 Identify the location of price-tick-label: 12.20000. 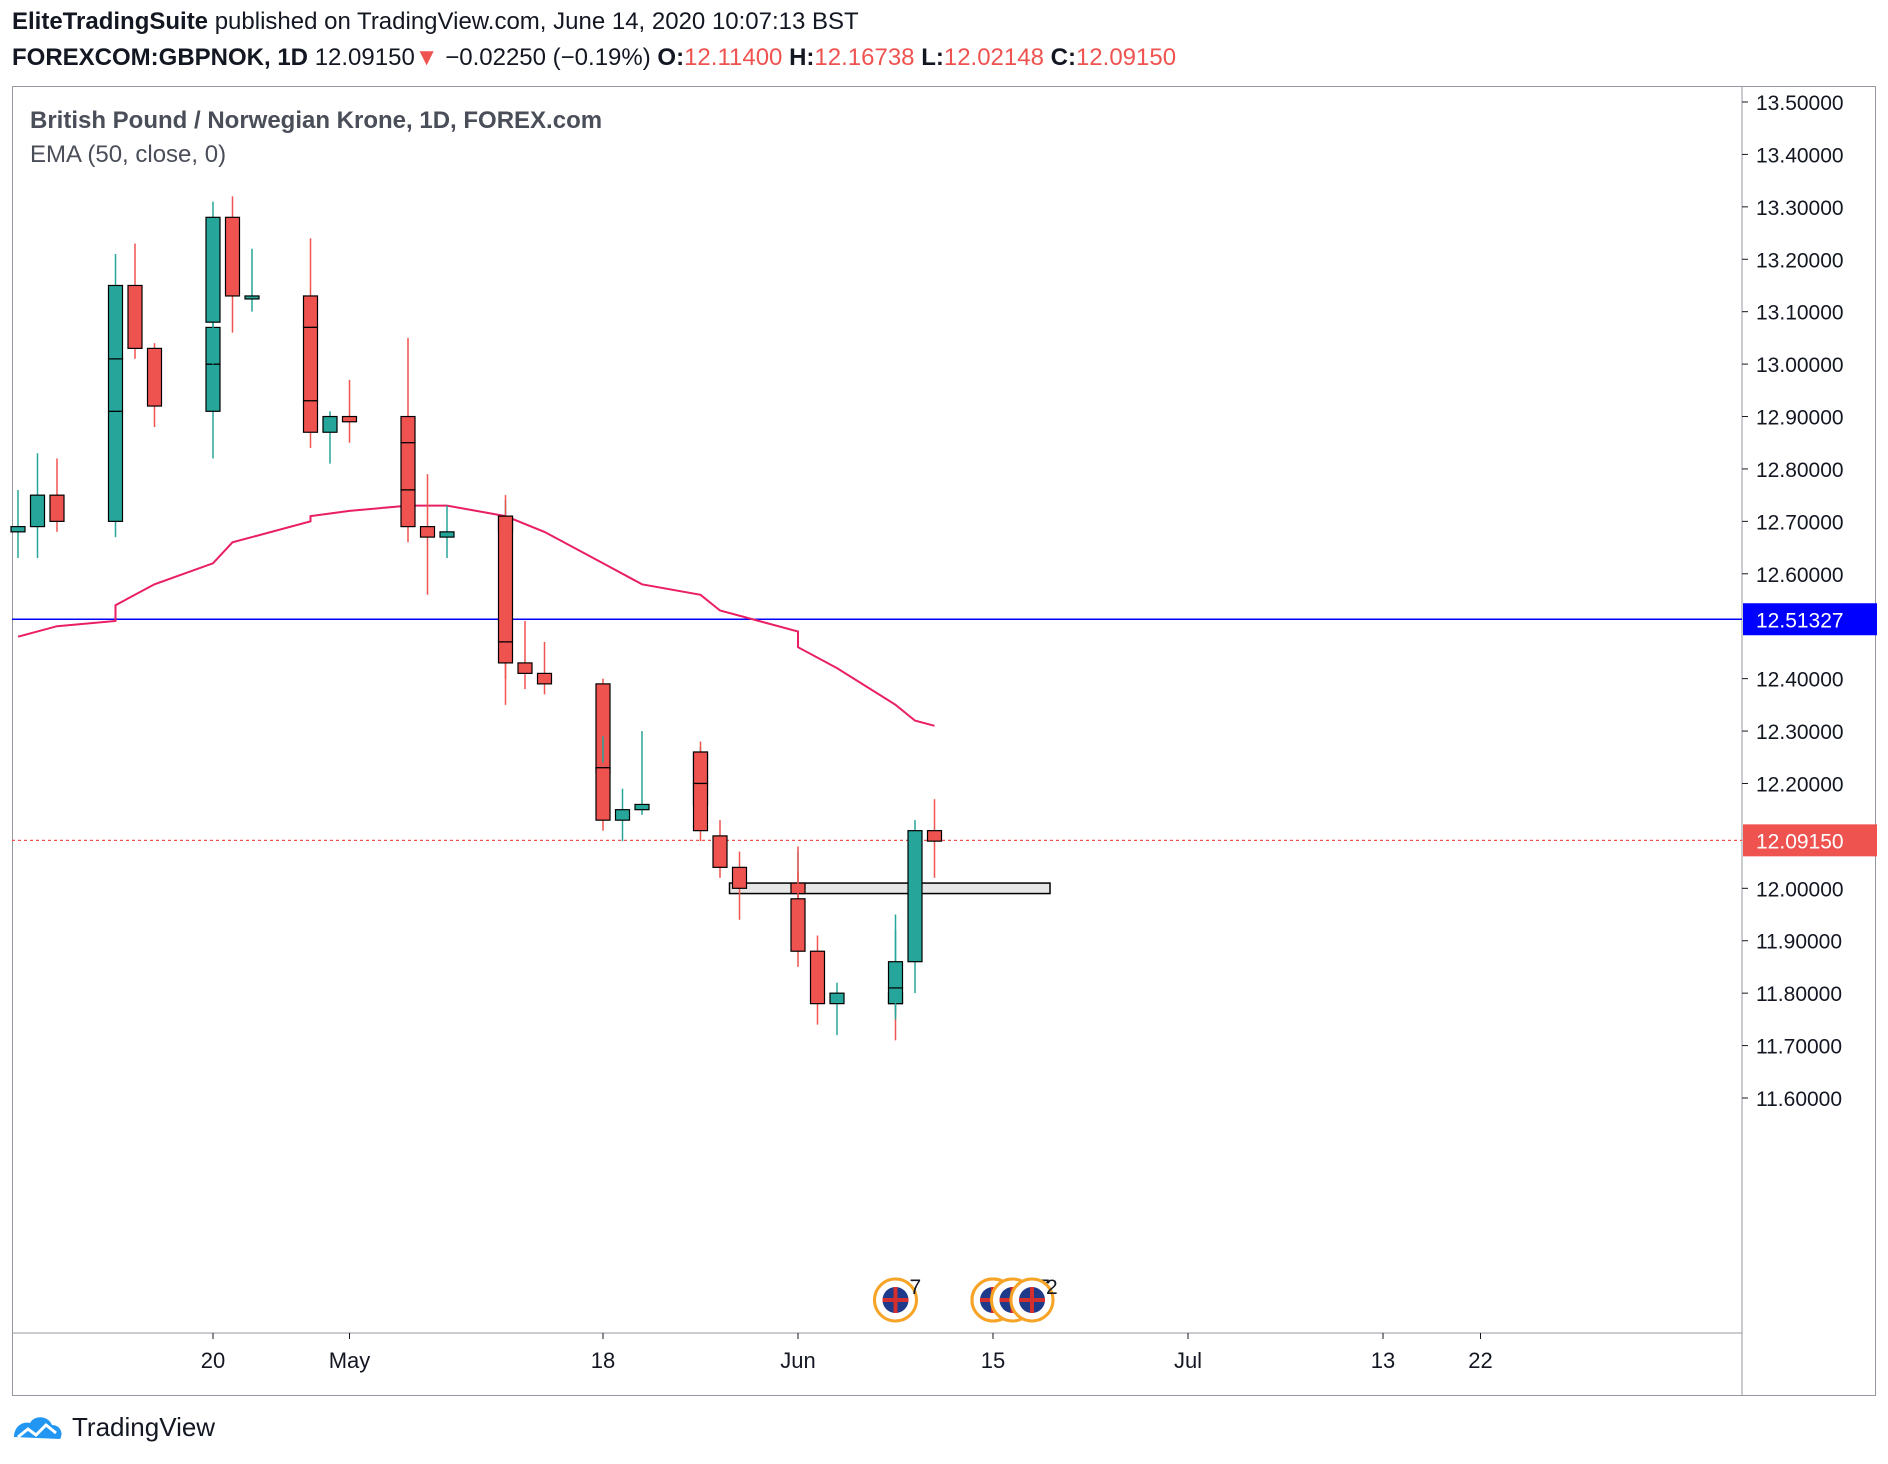
(1800, 784).